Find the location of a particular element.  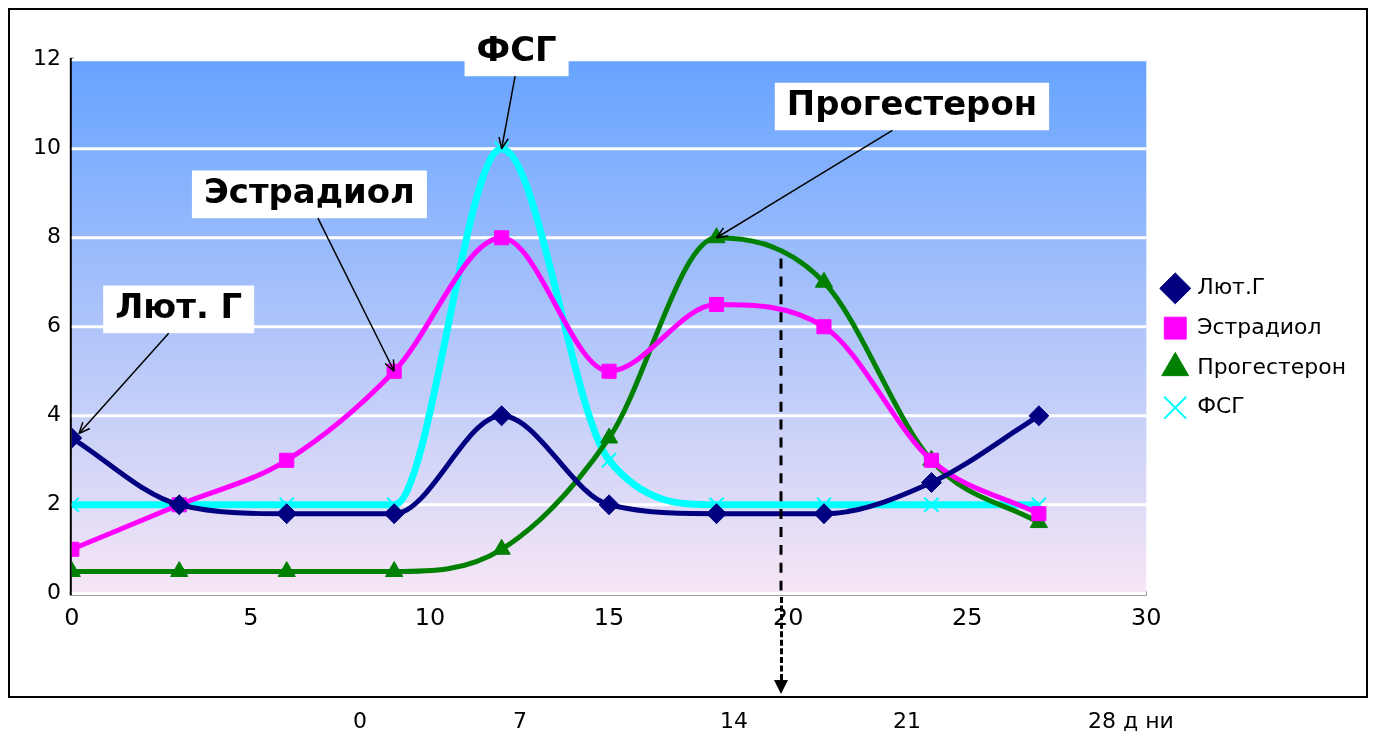

text: 21 is located at coordinates (907, 720).